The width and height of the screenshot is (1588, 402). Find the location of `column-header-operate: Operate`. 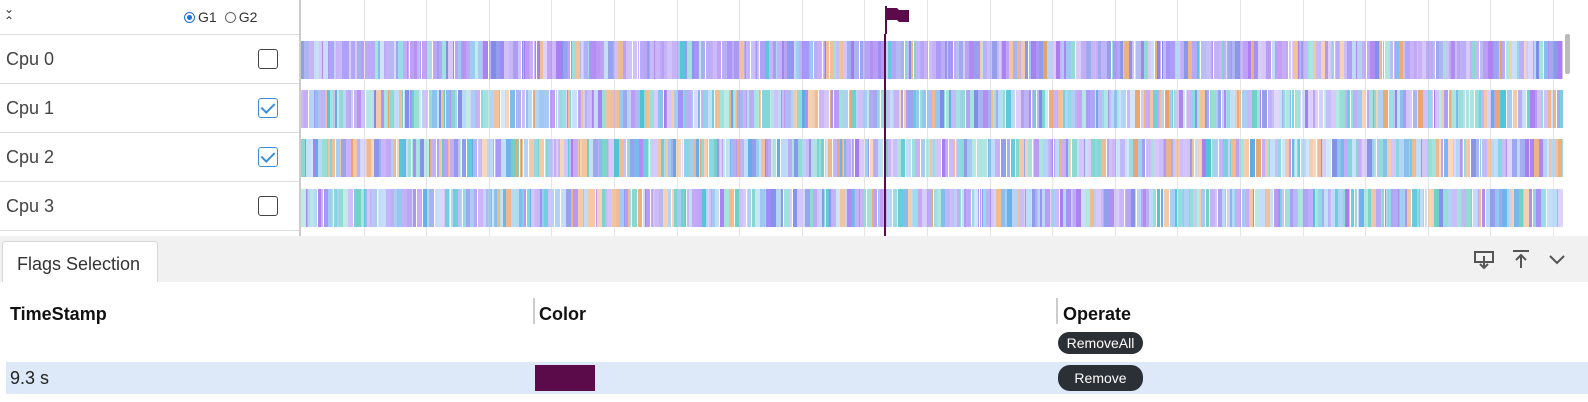

column-header-operate: Operate is located at coordinates (1097, 314).